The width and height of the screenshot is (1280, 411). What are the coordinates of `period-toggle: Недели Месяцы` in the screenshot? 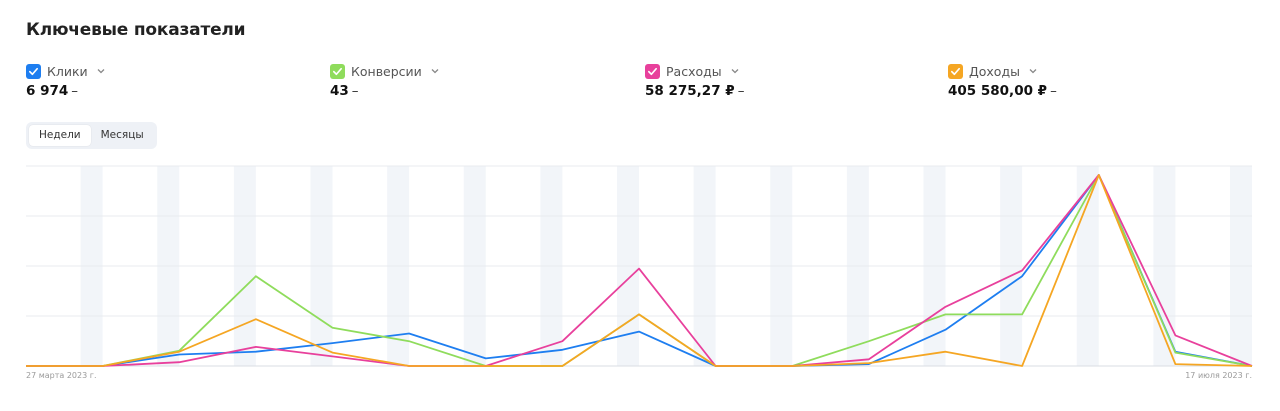 It's located at (91, 135).